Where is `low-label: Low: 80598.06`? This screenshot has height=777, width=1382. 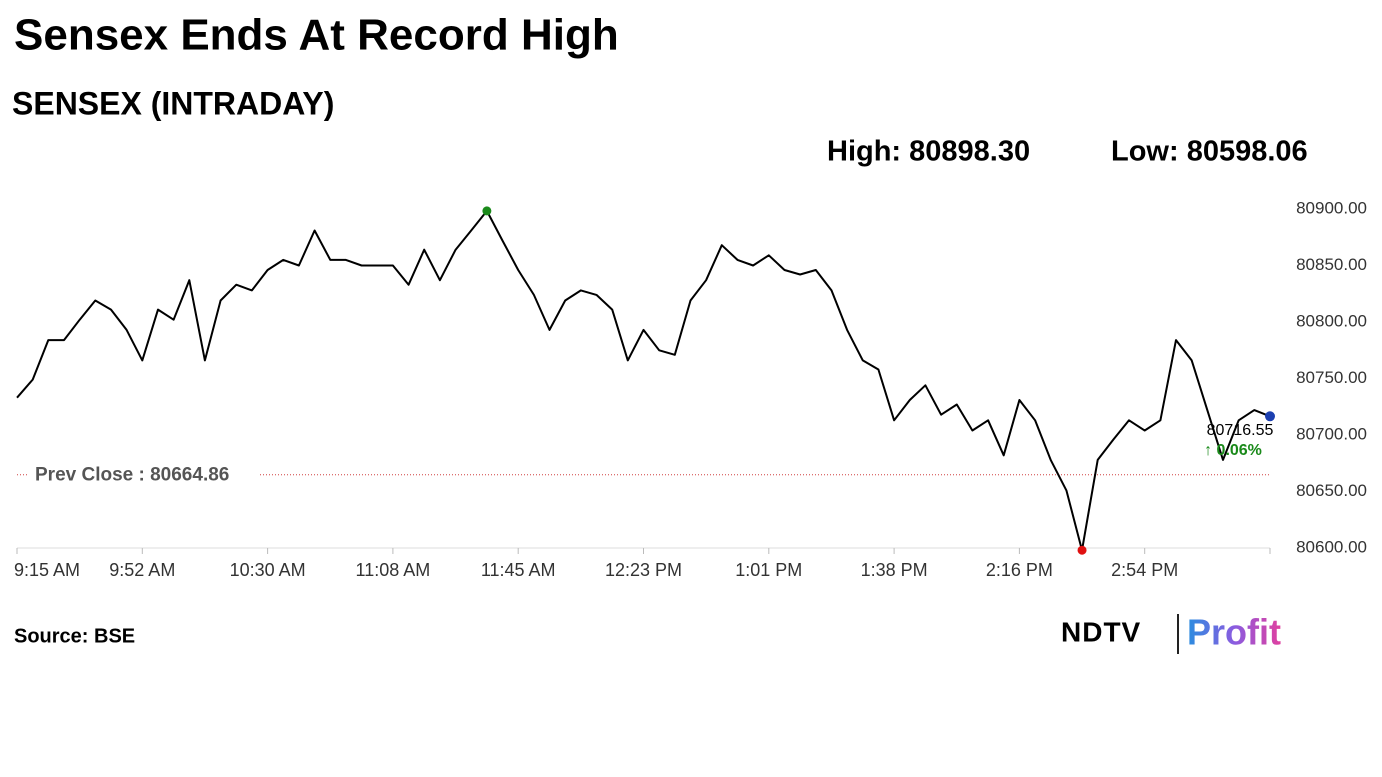 low-label: Low: 80598.06 is located at coordinates (1209, 152).